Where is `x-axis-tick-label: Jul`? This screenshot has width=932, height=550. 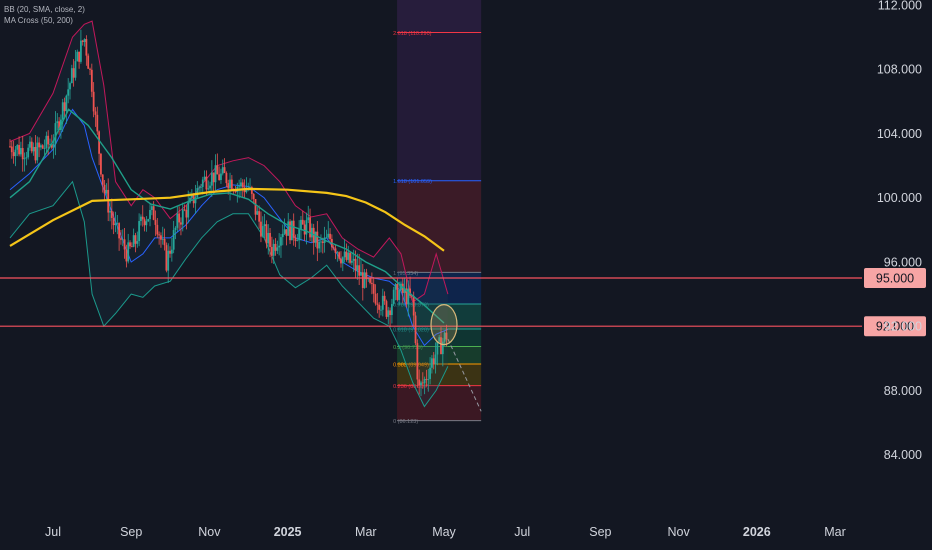
x-axis-tick-label: Jul is located at coordinates (53, 532).